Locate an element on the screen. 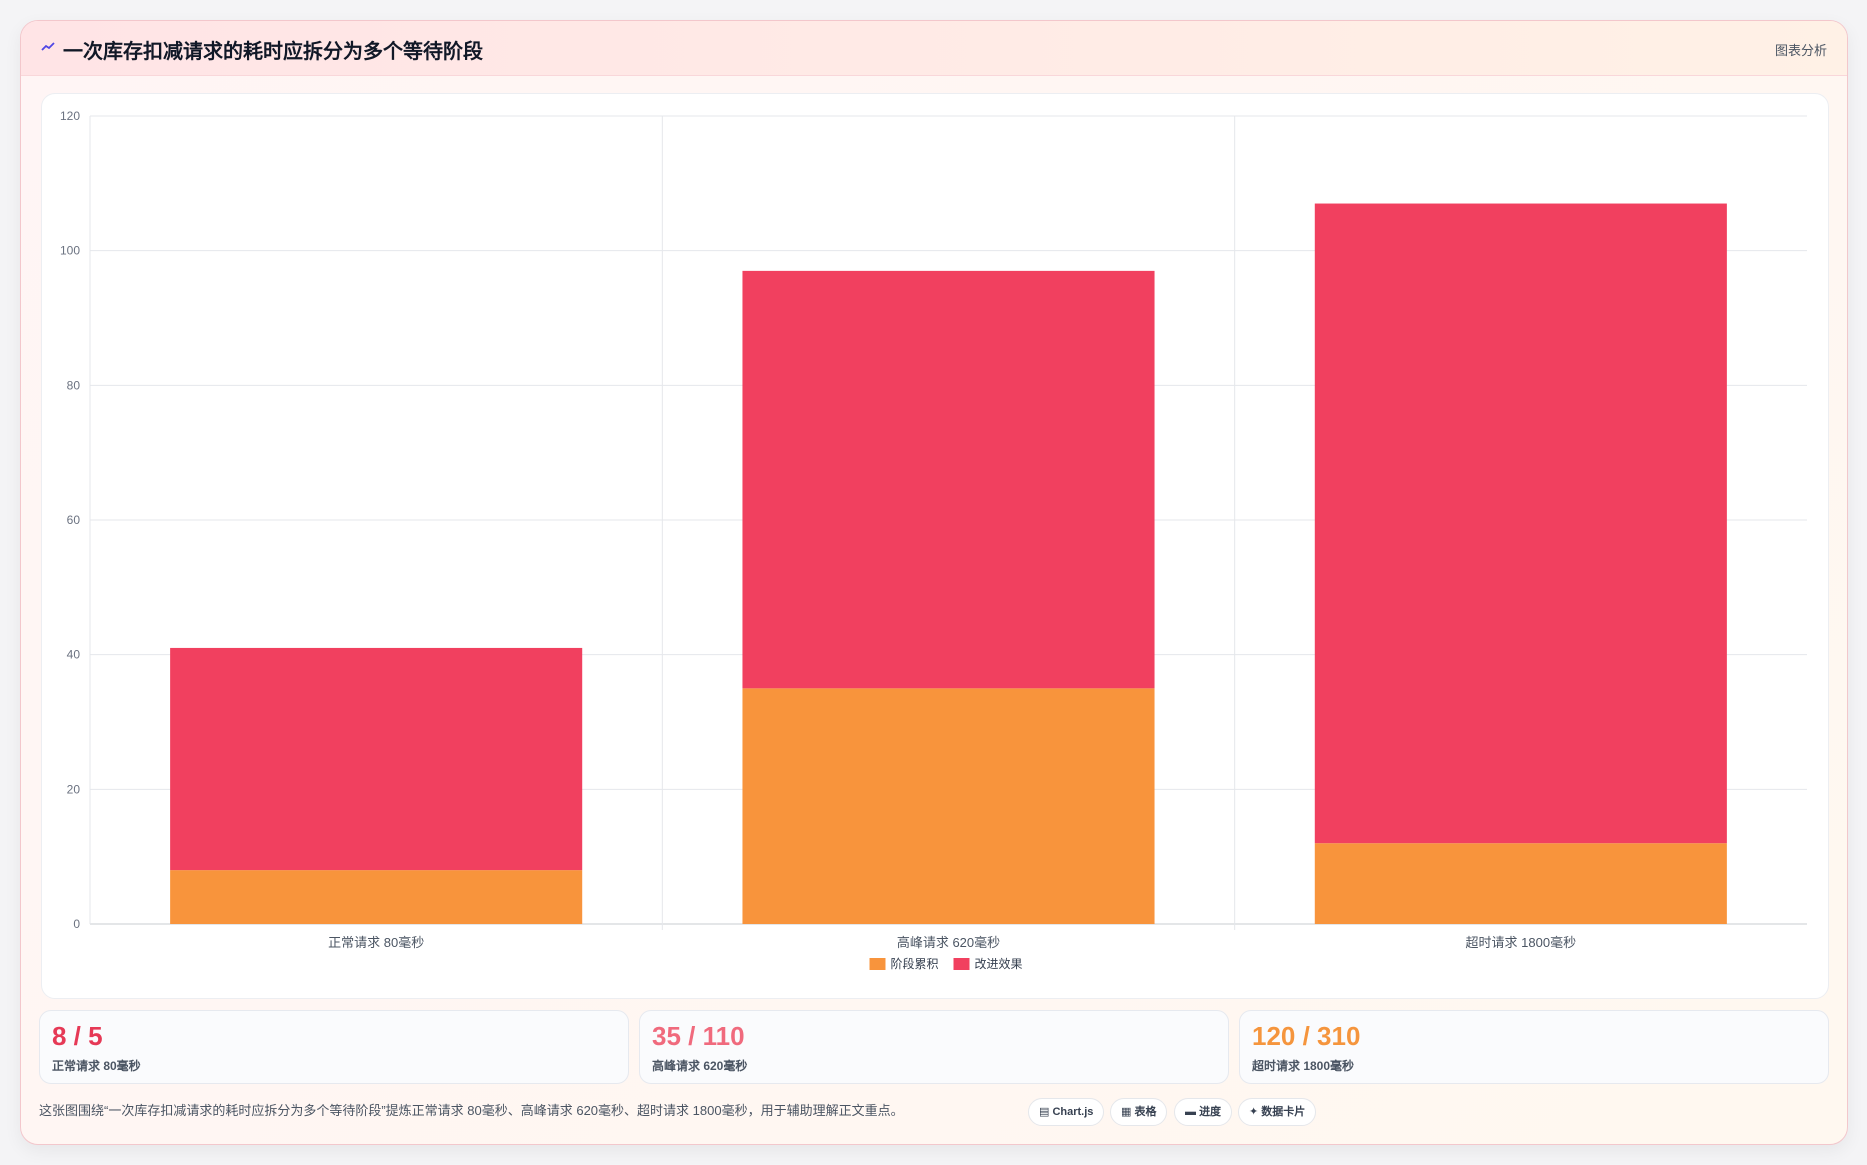 This screenshot has width=1867, height=1165. x-tick-label: 高峰请求 620毫秒 is located at coordinates (948, 942).